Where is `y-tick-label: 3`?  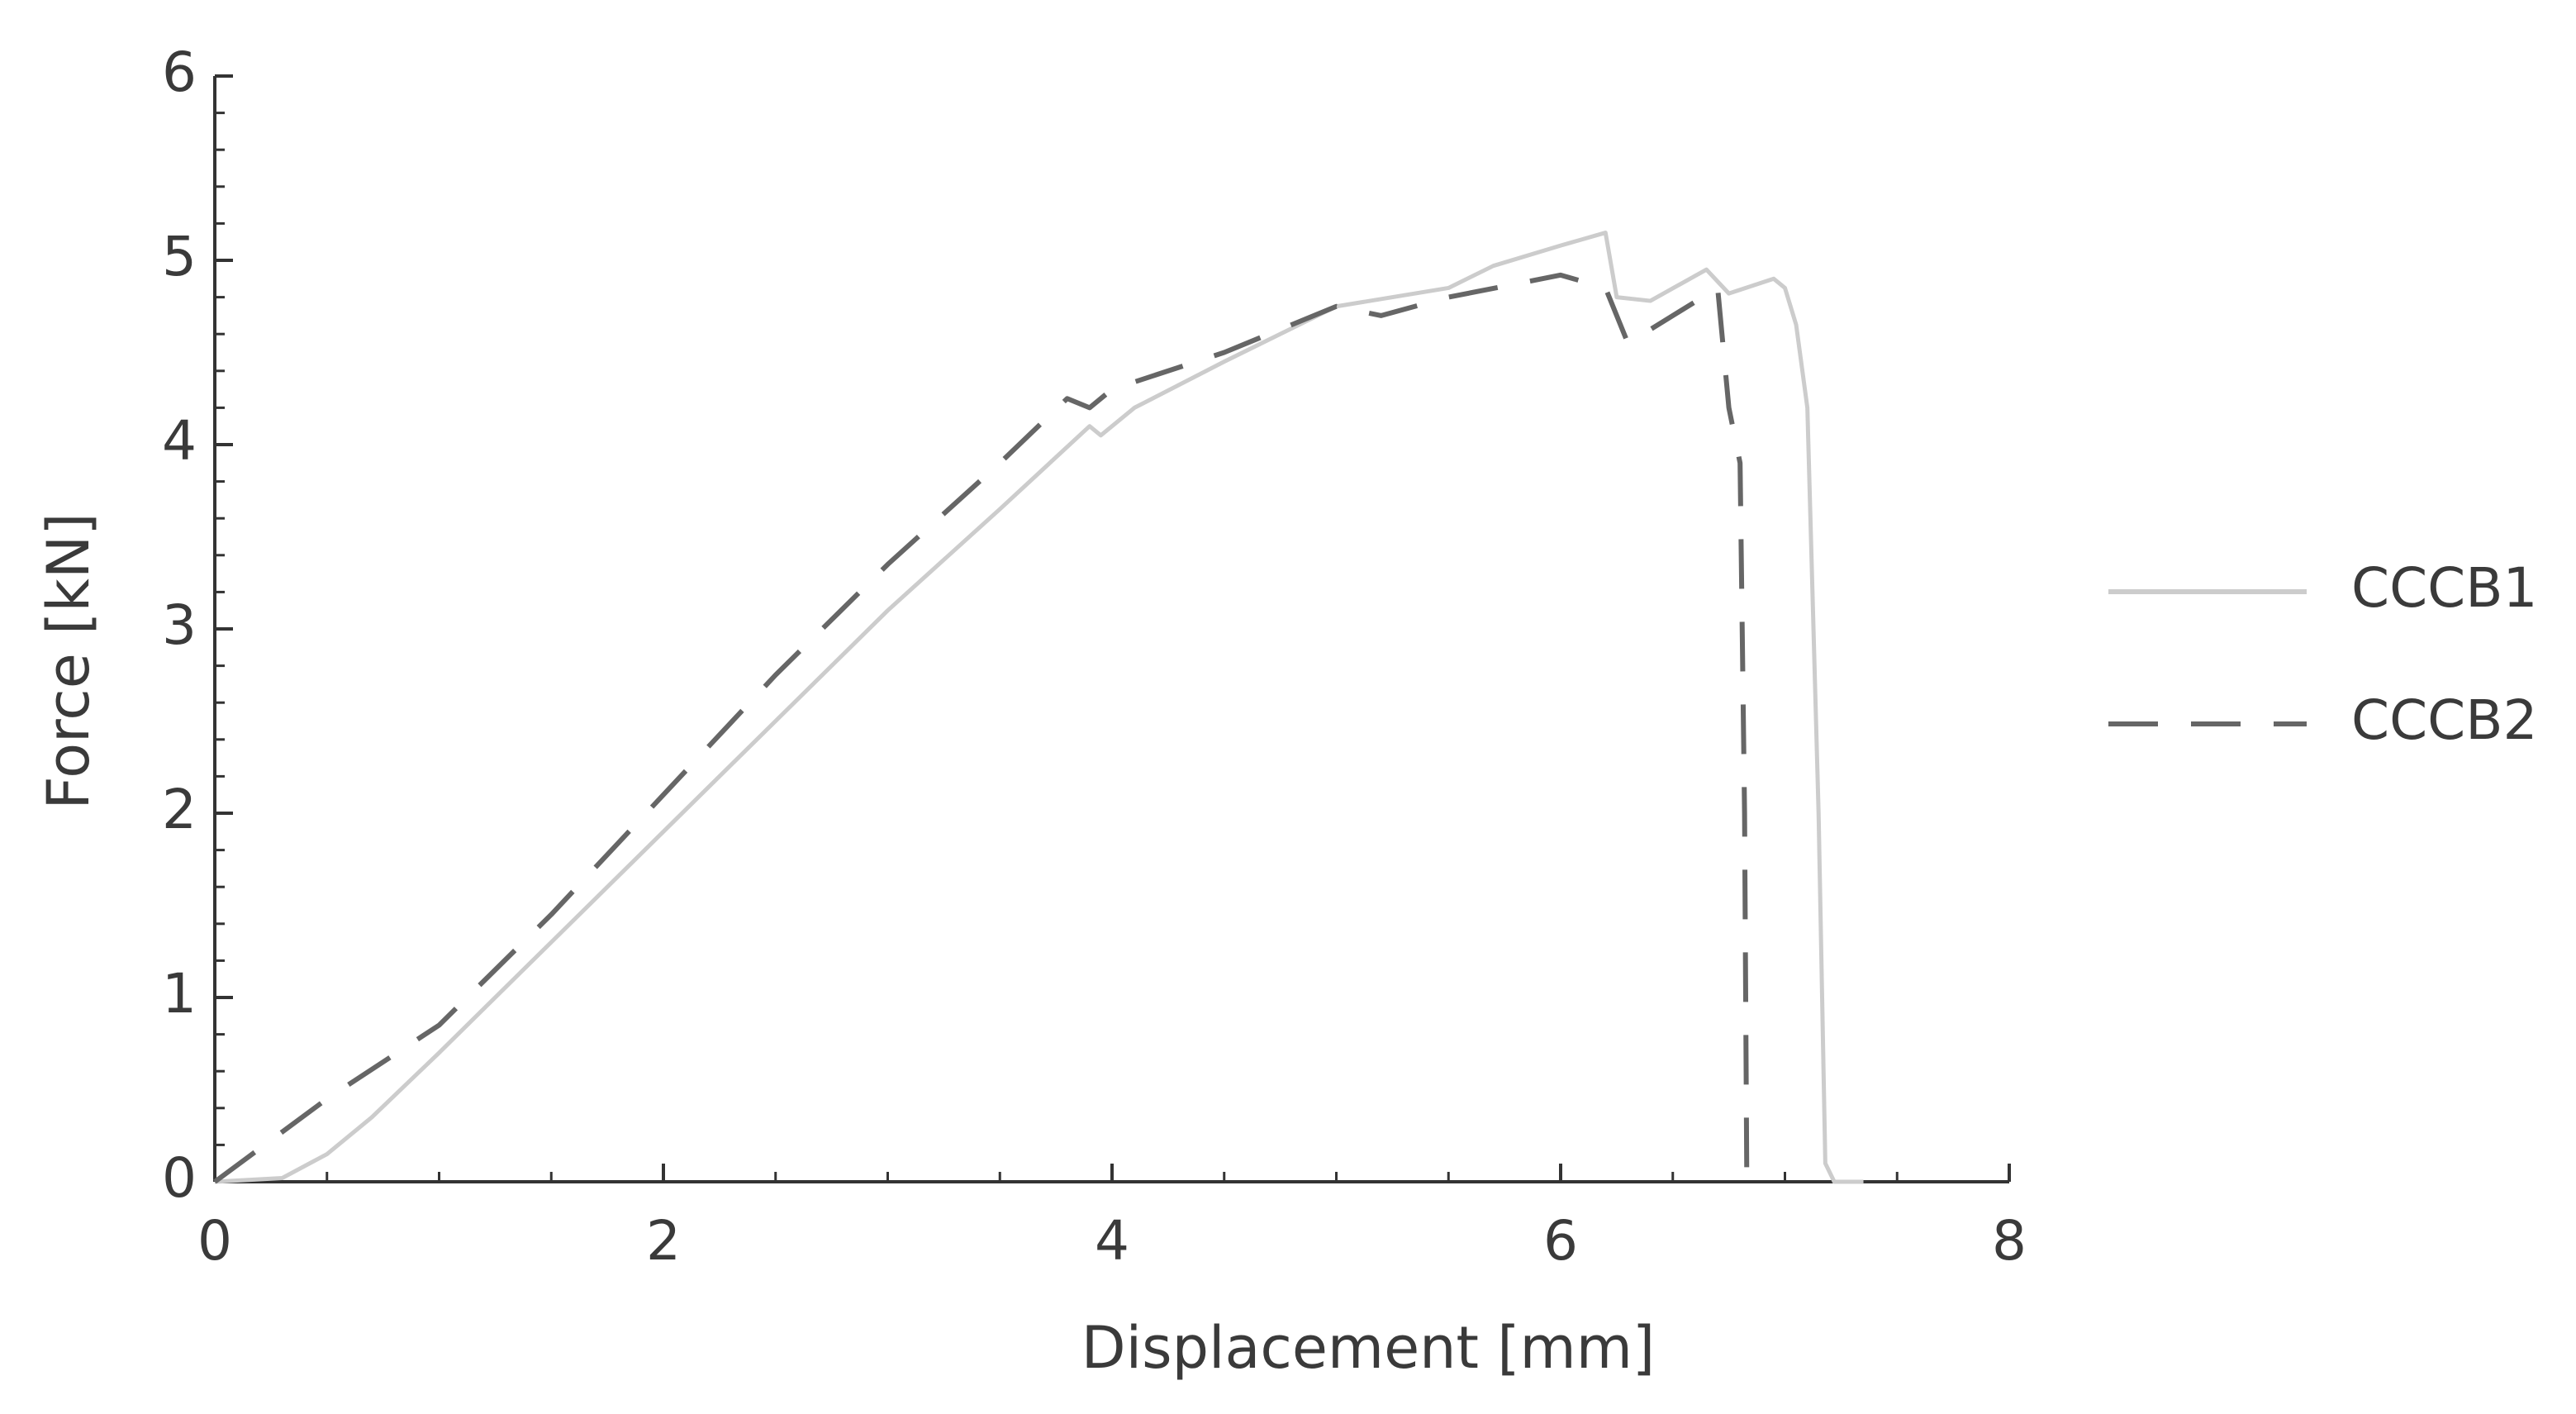
y-tick-label: 3 is located at coordinates (179, 625).